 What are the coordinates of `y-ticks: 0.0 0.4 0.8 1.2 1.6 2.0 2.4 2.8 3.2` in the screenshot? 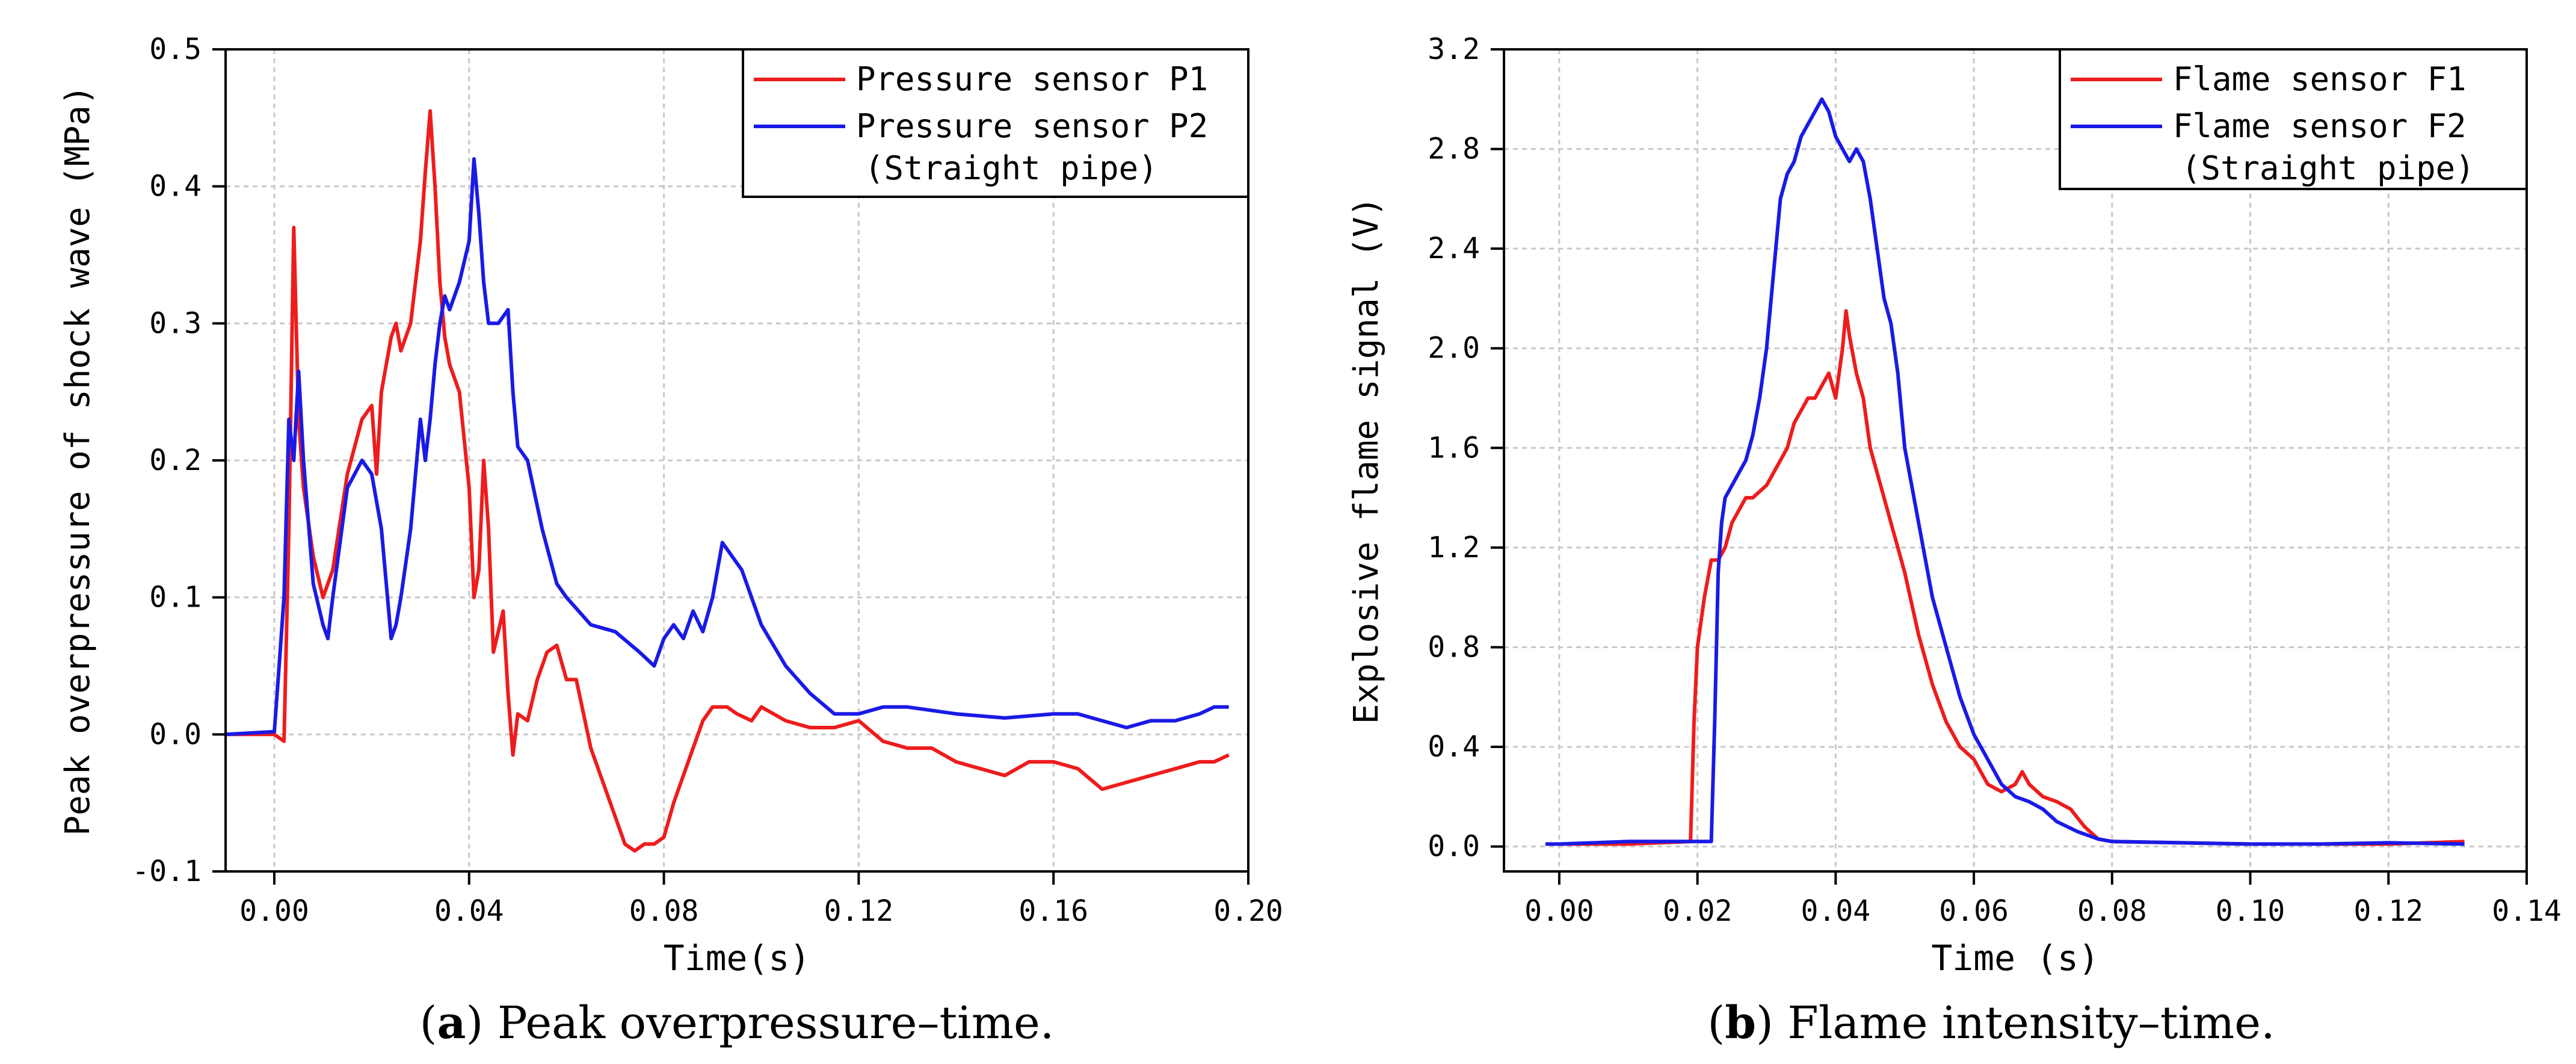 It's located at (1466, 448).